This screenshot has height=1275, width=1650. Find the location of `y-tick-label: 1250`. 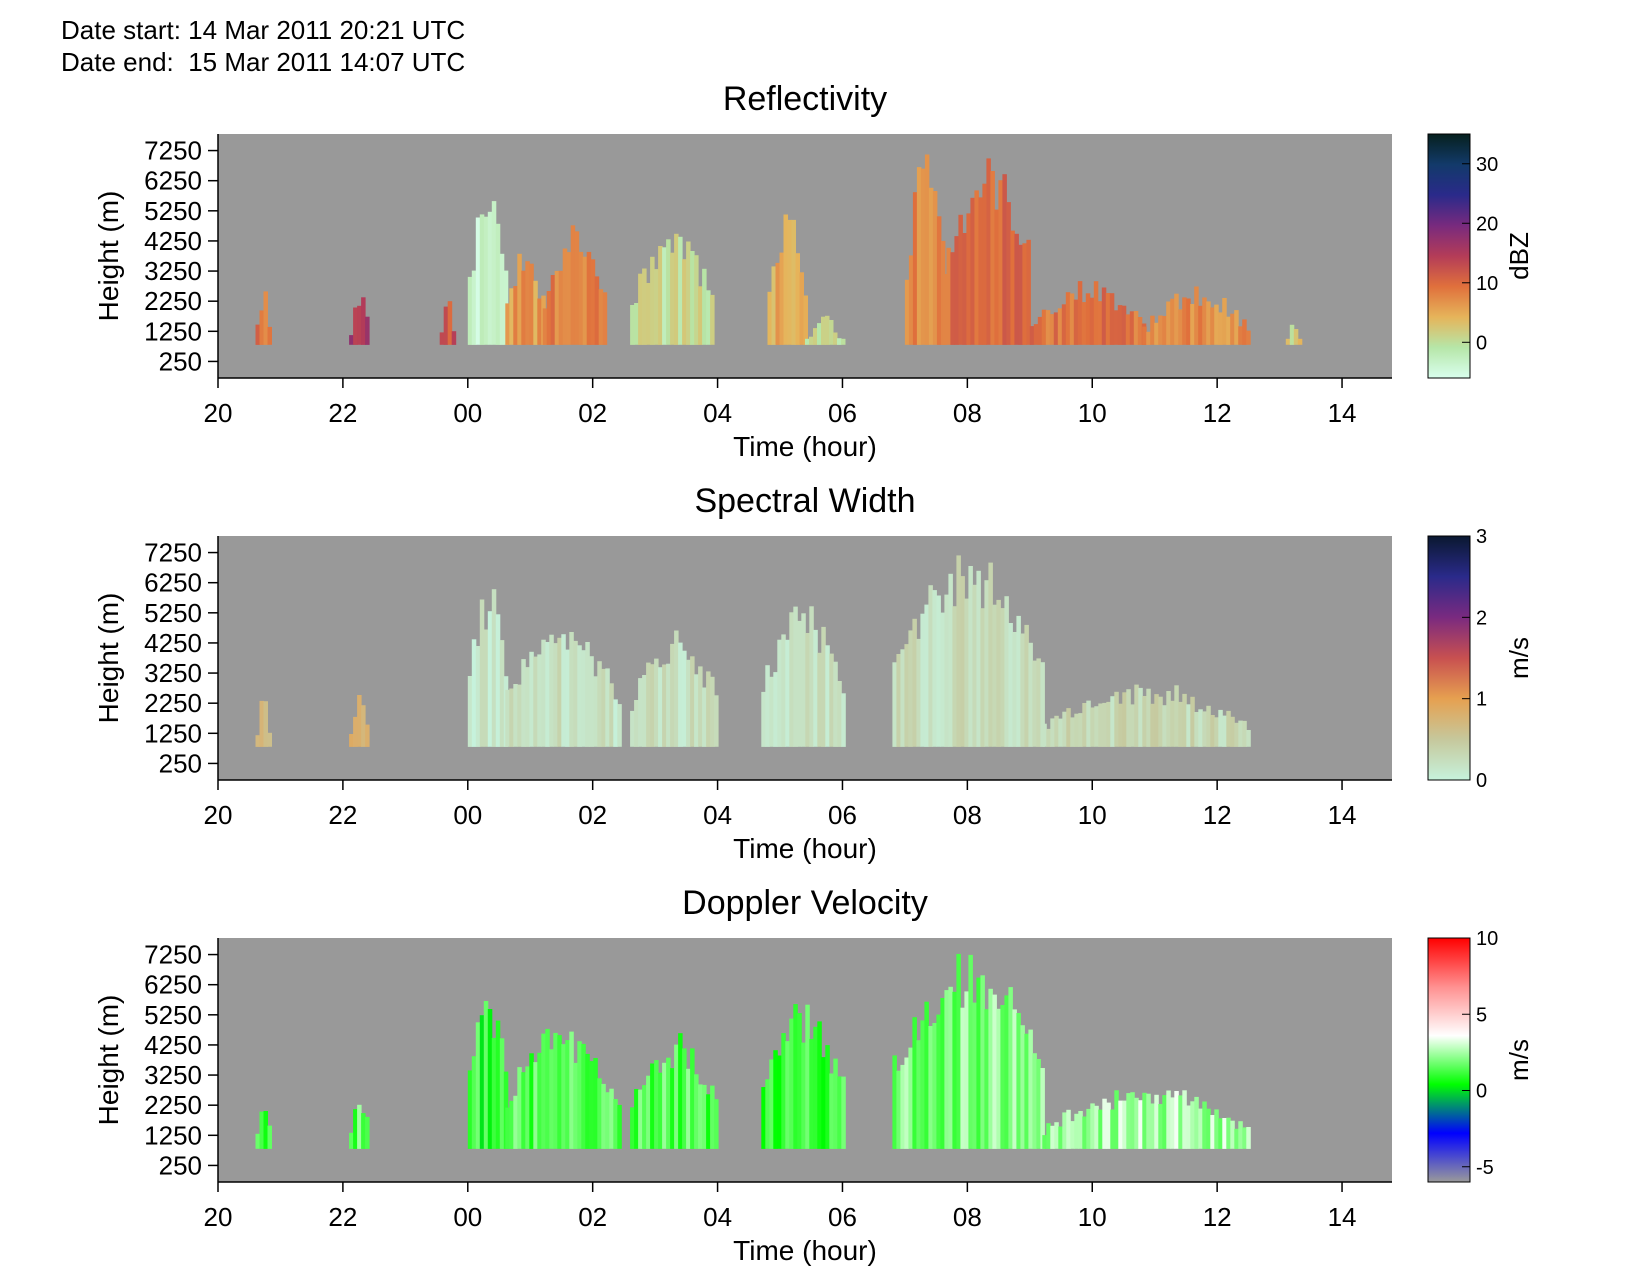

y-tick-label: 1250 is located at coordinates (173, 1135).